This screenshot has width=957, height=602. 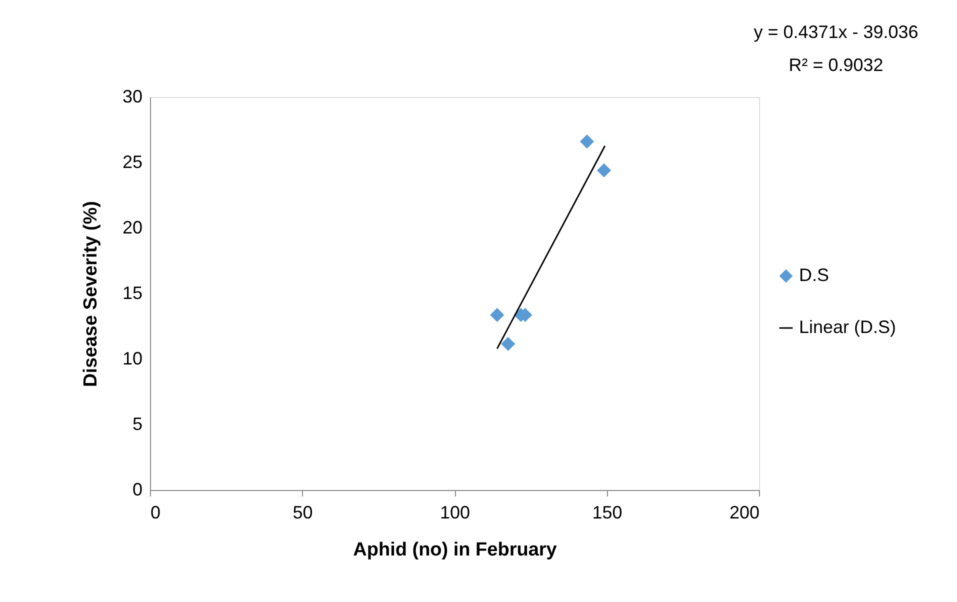 What do you see at coordinates (132, 228) in the screenshot?
I see `y-tick-label: 20` at bounding box center [132, 228].